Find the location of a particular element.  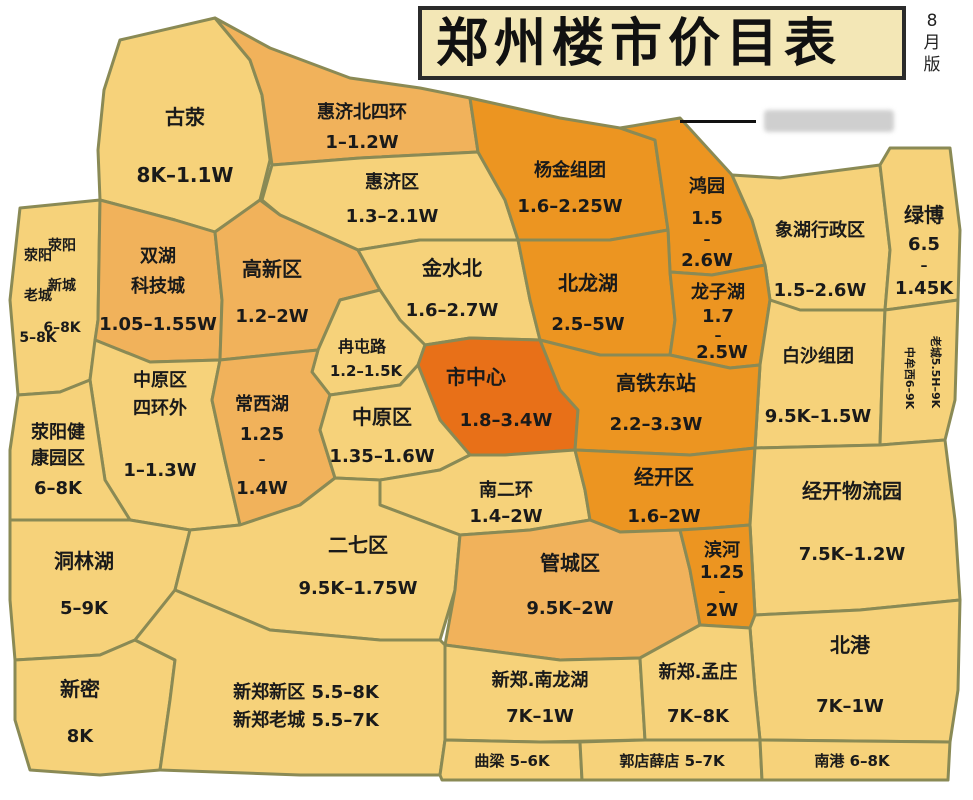

label-hongyuan-price-2: – is located at coordinates (707, 240).